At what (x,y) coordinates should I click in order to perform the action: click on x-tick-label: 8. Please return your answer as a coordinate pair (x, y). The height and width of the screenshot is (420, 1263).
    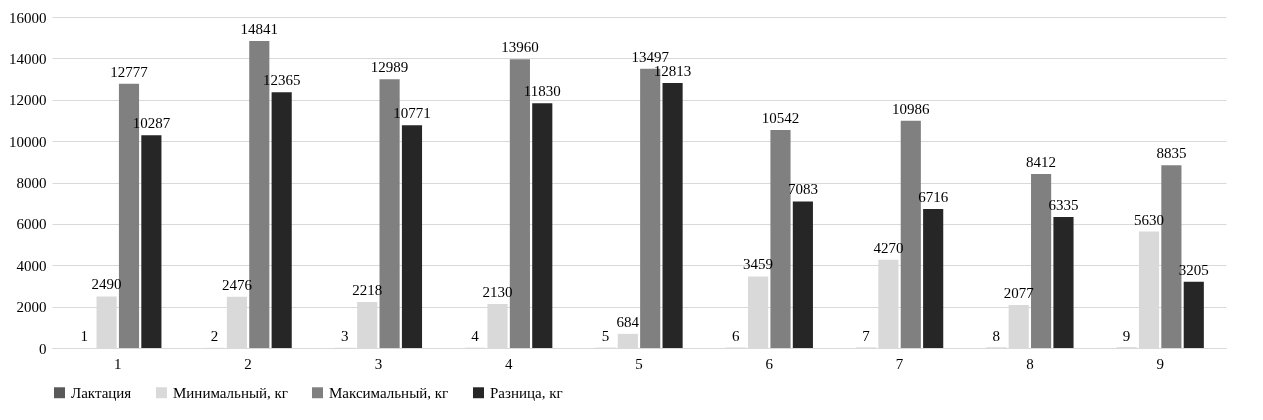
    Looking at the image, I should click on (1030, 363).